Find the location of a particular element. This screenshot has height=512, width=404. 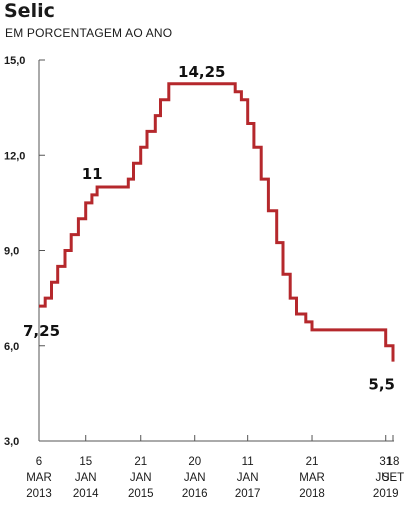

x-tick-label: 31 is located at coordinates (385, 462).